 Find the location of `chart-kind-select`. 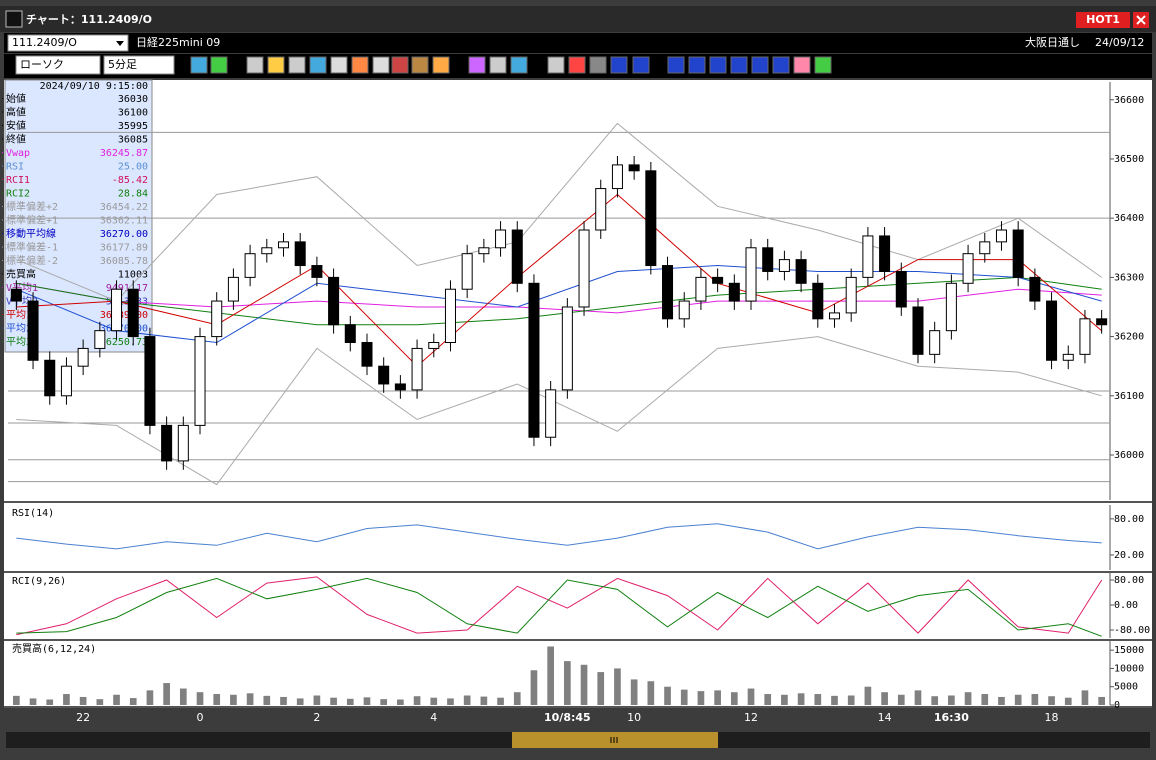

chart-kind-select is located at coordinates (58, 65).